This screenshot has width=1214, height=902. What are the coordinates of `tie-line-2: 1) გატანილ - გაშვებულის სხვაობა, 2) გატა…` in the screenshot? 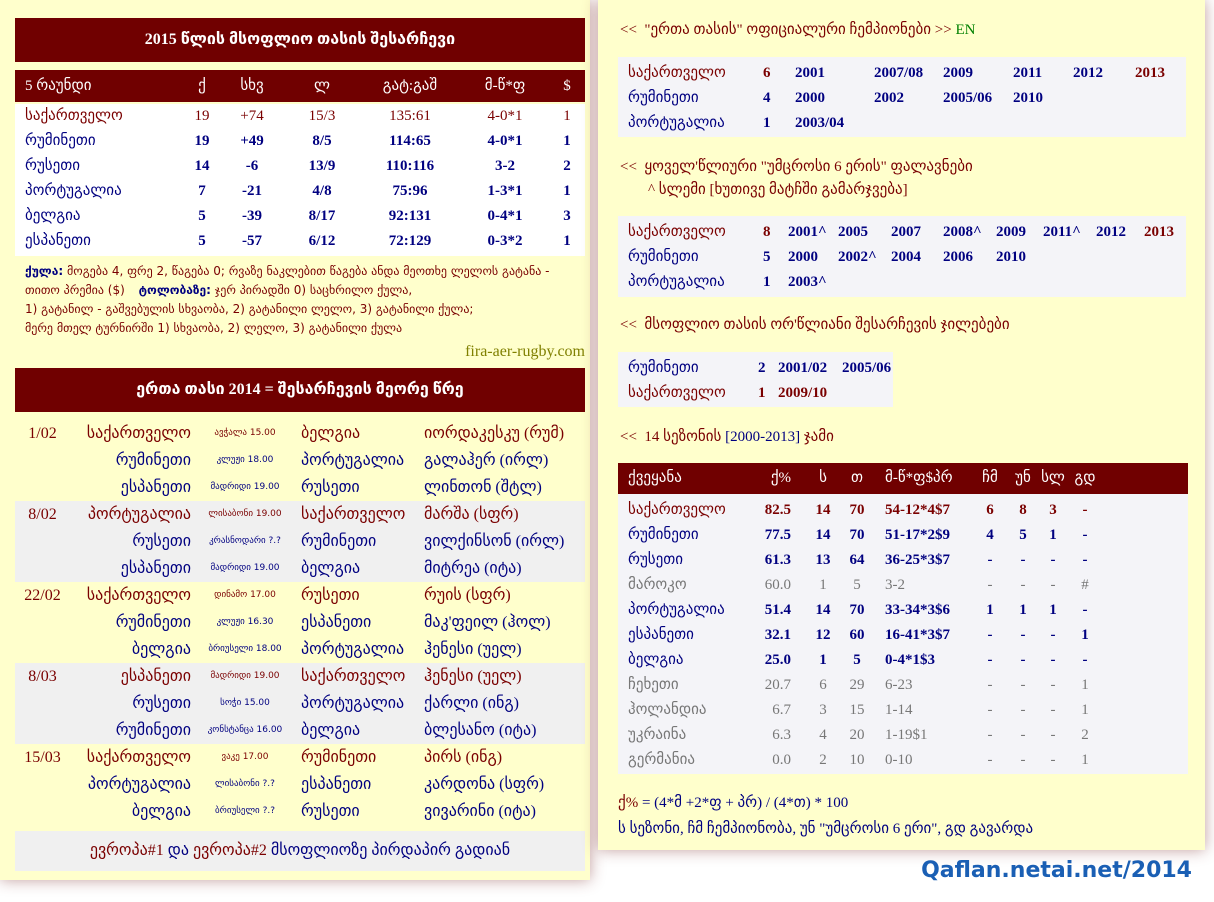 It's located at (249, 309).